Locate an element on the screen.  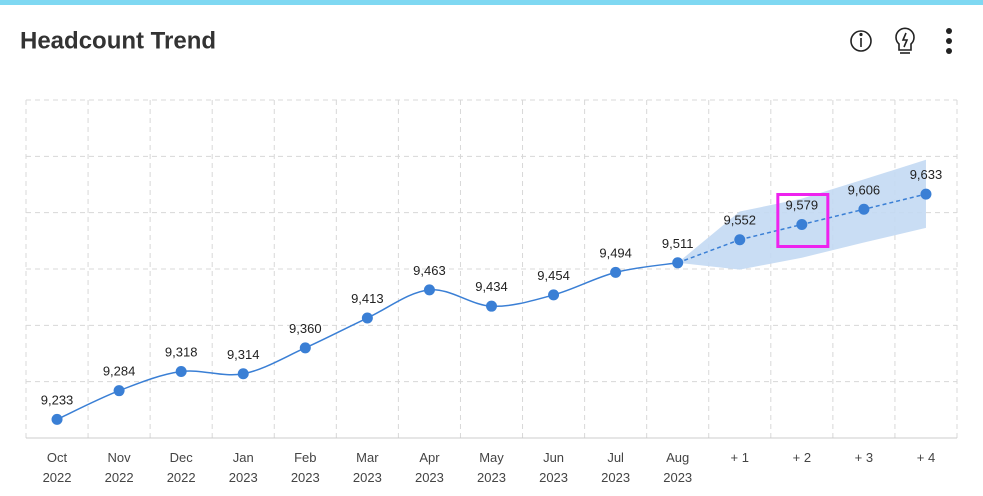
data-label: 9,284 is located at coordinates (119, 371).